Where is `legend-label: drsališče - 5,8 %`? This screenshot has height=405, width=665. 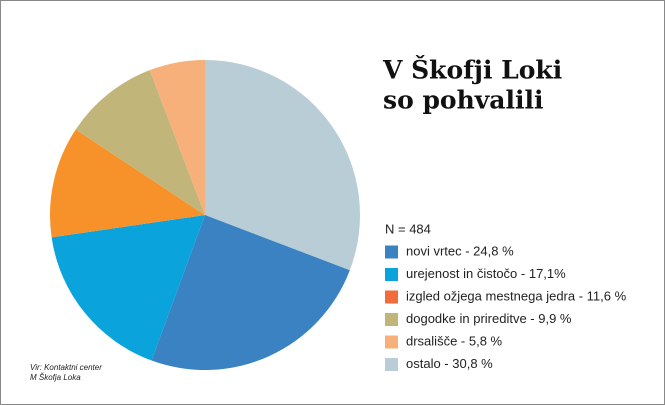 legend-label: drsališče - 5,8 % is located at coordinates (454, 340).